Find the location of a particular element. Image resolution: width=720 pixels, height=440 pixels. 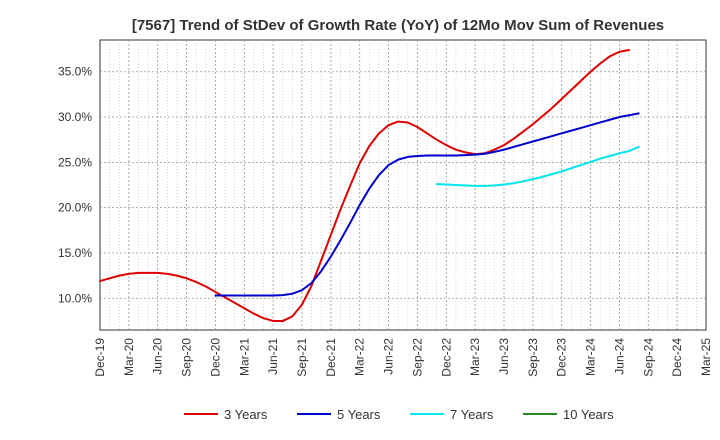

legend-label-3-years: 3 Years is located at coordinates (246, 414).